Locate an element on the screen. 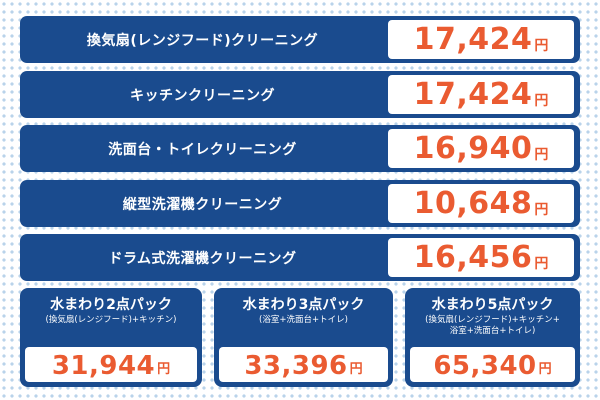 This screenshot has height=400, width=600. pack-price: 65,340 is located at coordinates (485, 366).